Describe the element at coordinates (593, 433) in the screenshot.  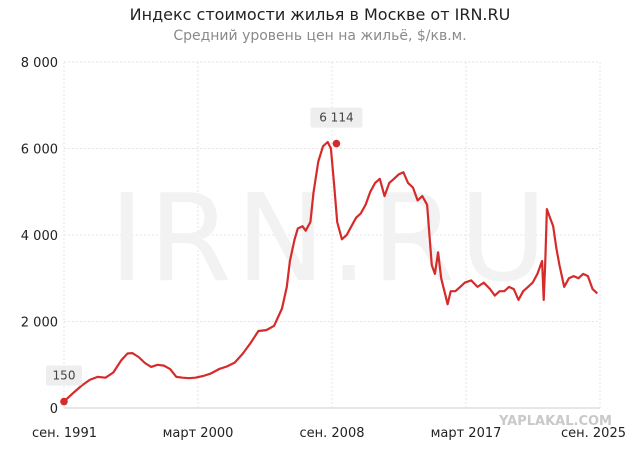
I see `x-tick-label: сен. 2025` at that location.